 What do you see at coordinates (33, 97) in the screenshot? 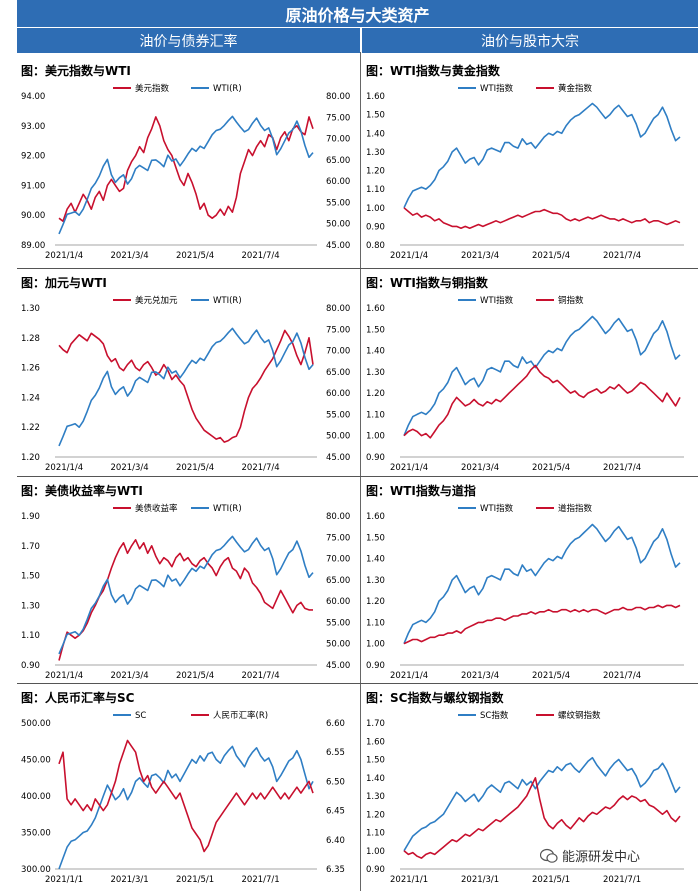
I see `y-tick-label: 94.00` at bounding box center [33, 97].